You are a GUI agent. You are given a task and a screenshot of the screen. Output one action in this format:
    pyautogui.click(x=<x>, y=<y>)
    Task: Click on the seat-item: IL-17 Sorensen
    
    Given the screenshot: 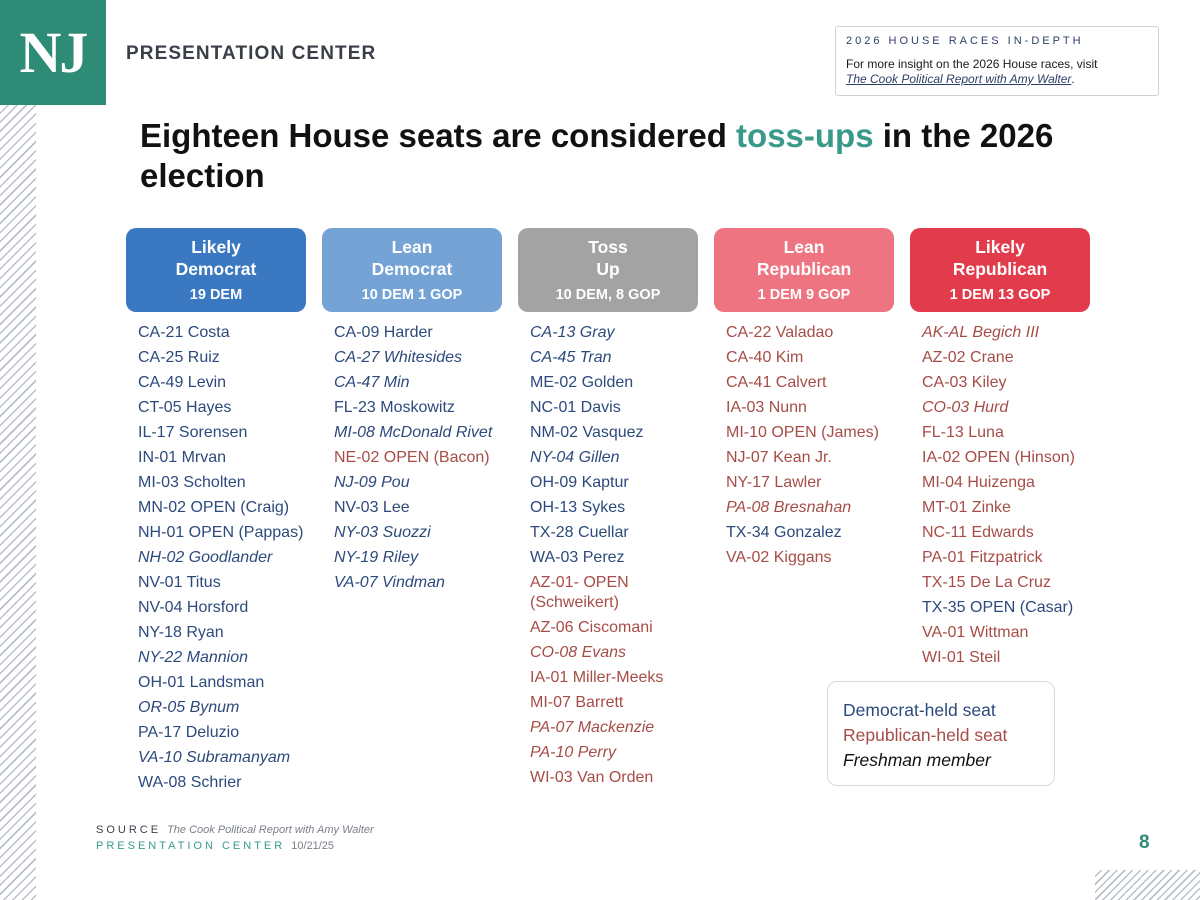 What is the action you would take?
    pyautogui.click(x=193, y=432)
    